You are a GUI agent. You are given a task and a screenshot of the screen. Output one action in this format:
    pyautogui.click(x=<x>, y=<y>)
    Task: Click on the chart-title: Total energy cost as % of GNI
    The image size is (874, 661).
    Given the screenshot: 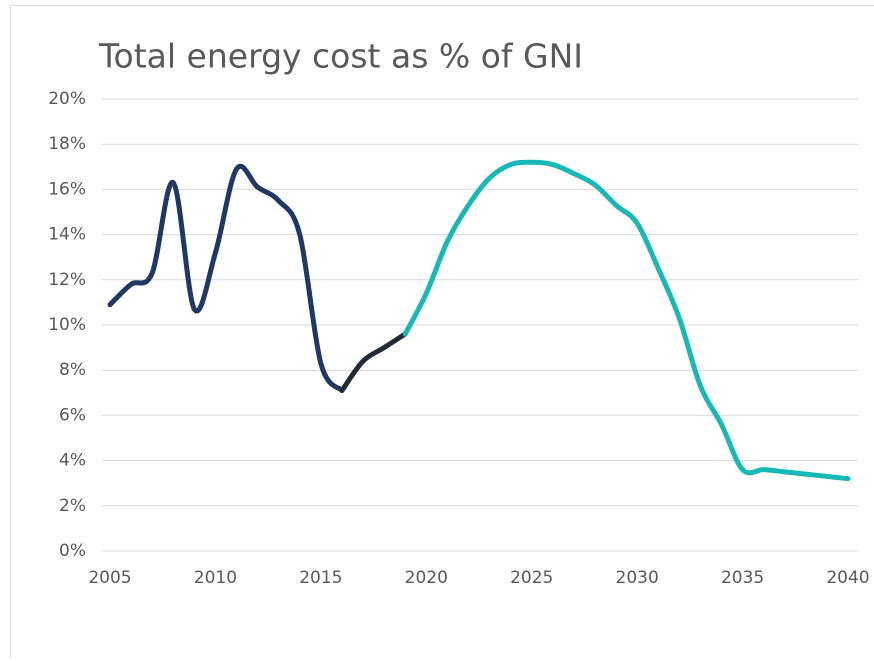 What is the action you would take?
    pyautogui.click(x=340, y=56)
    